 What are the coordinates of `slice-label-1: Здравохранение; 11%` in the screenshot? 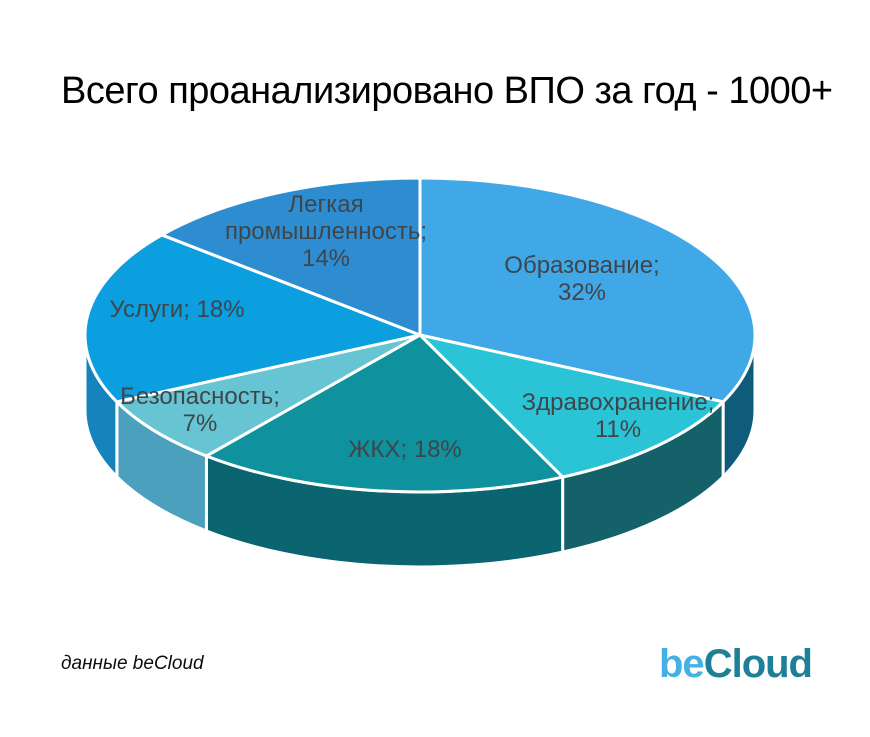 It's located at (618, 416).